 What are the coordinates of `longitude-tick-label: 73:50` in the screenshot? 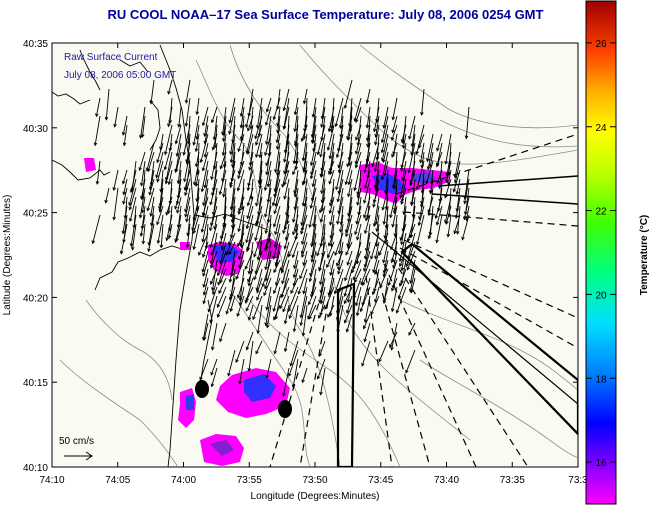 It's located at (314, 480).